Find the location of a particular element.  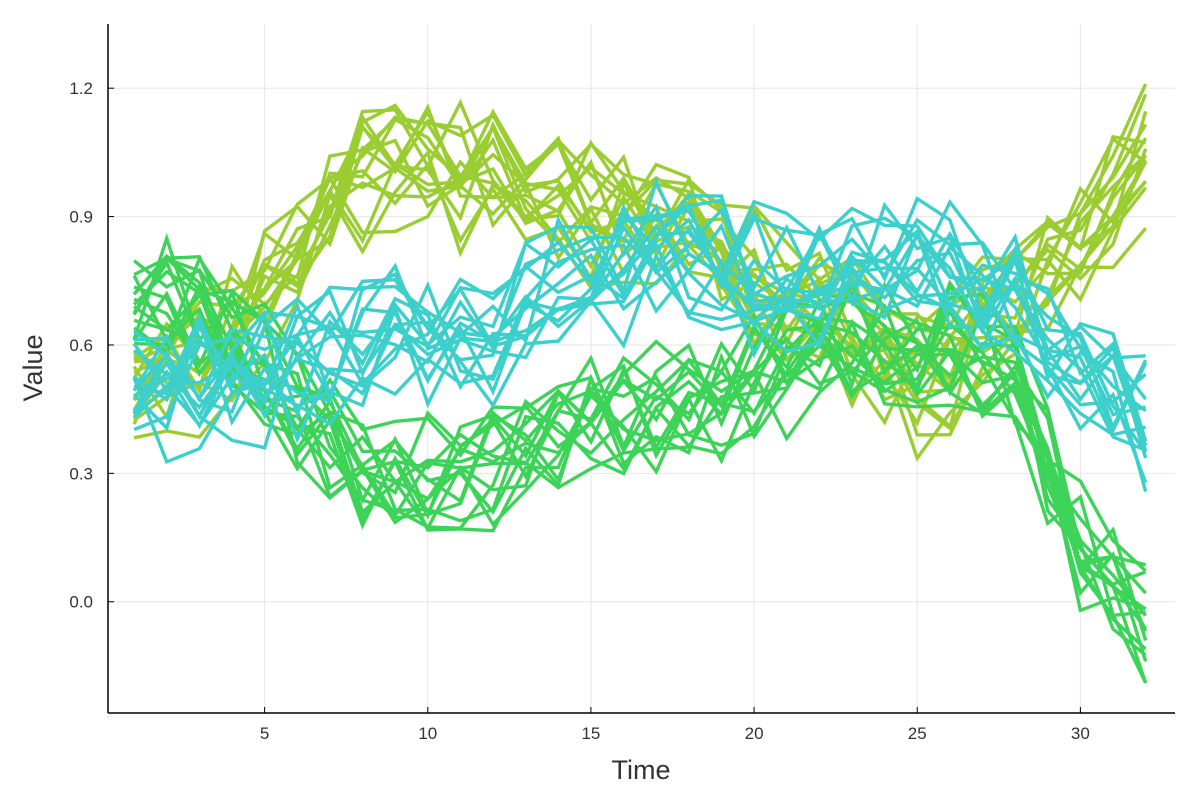

x-tick-label: 10 is located at coordinates (427, 733).